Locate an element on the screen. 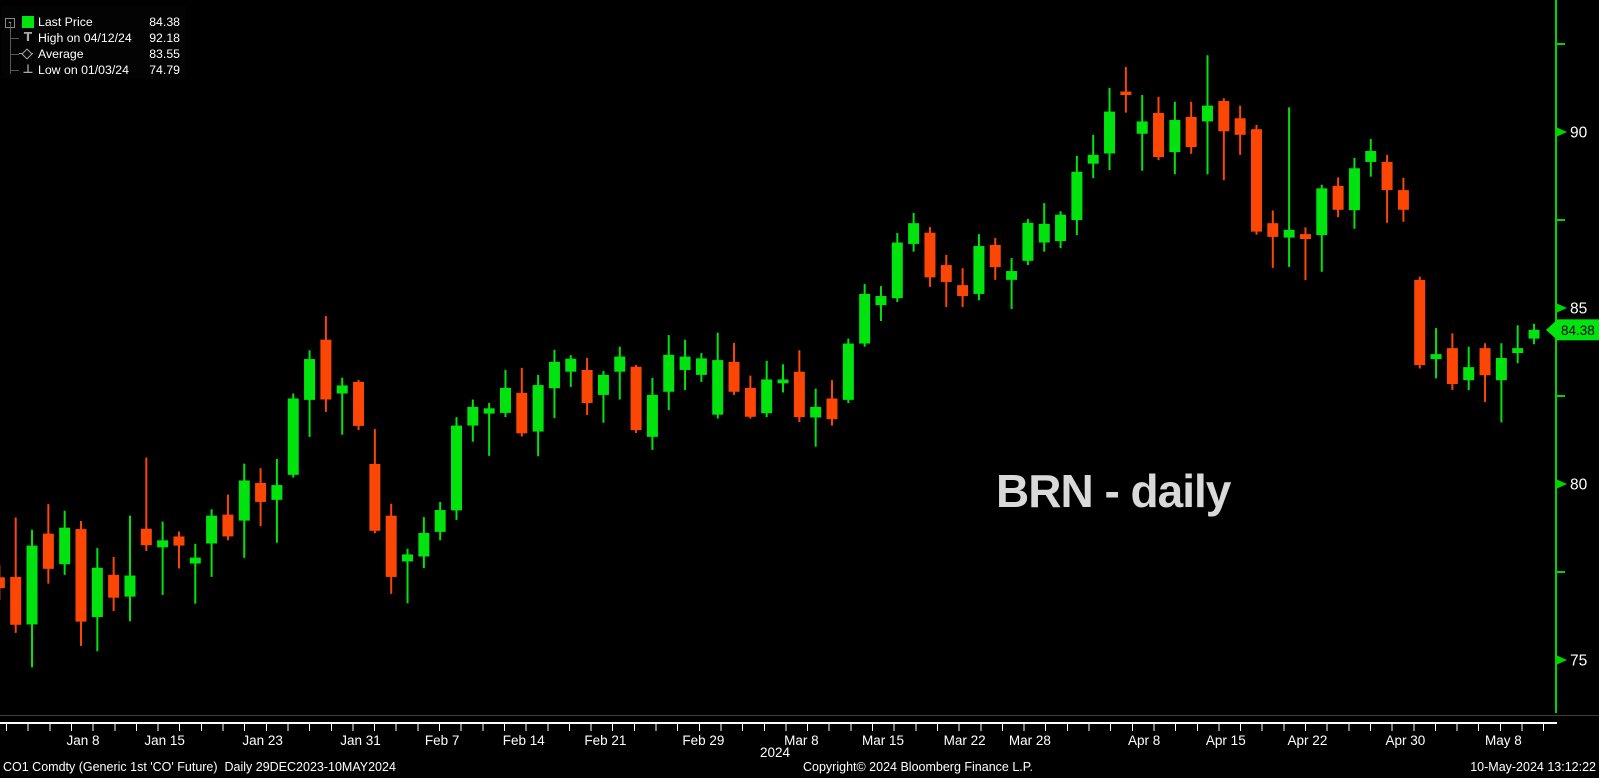 This screenshot has height=778, width=1599. high-marker-icon: T is located at coordinates (28, 37).